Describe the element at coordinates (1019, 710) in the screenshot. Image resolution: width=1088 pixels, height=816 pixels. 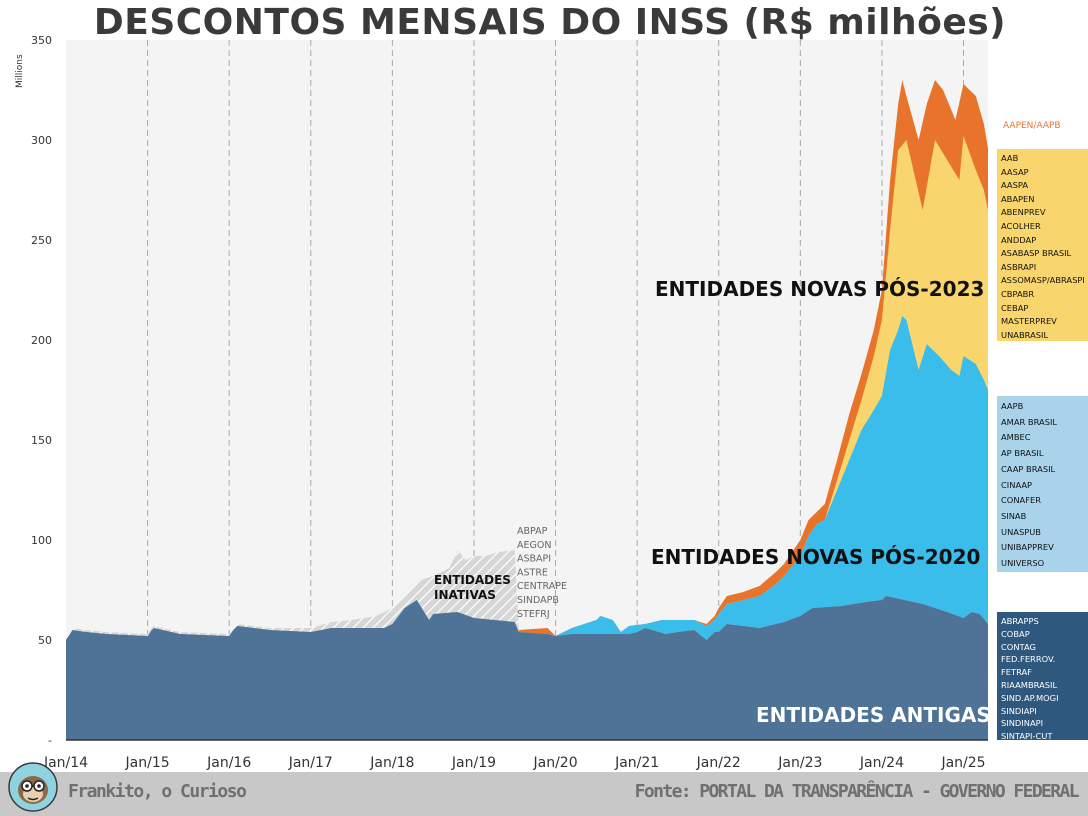
I see `legend-entity-antiga: SINDIAPI` at that location.